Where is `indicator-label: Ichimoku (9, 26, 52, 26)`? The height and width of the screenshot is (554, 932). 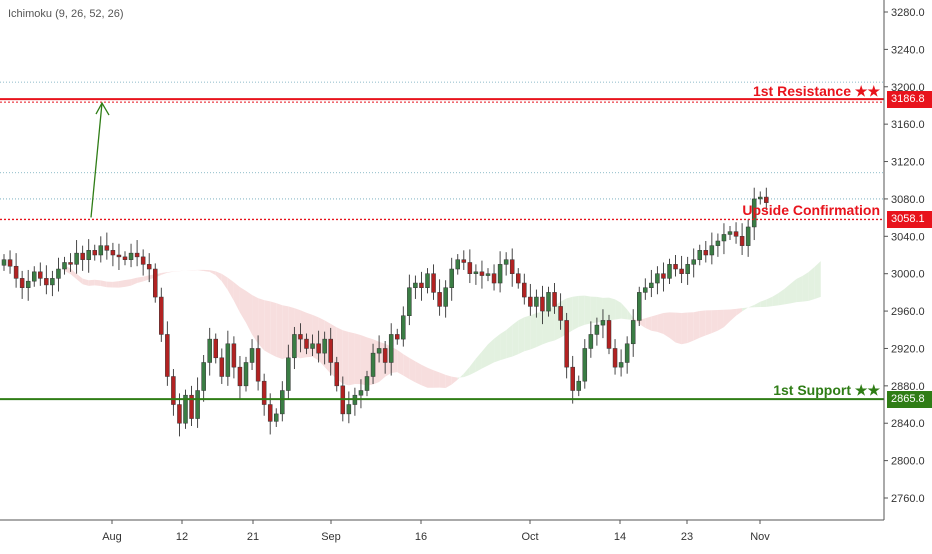
indicator-label: Ichimoku (9, 26, 52, 26) is located at coordinates (66, 14).